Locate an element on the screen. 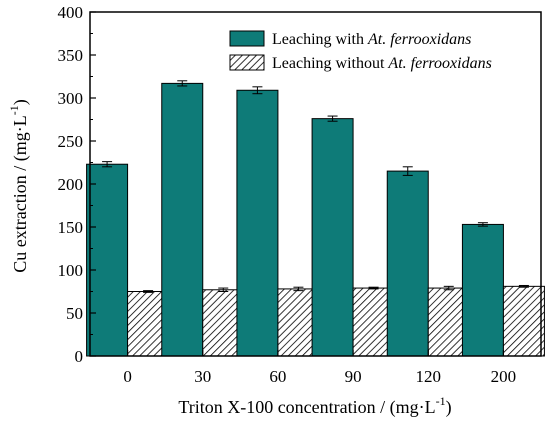  legend-swatch-without is located at coordinates (247, 62).